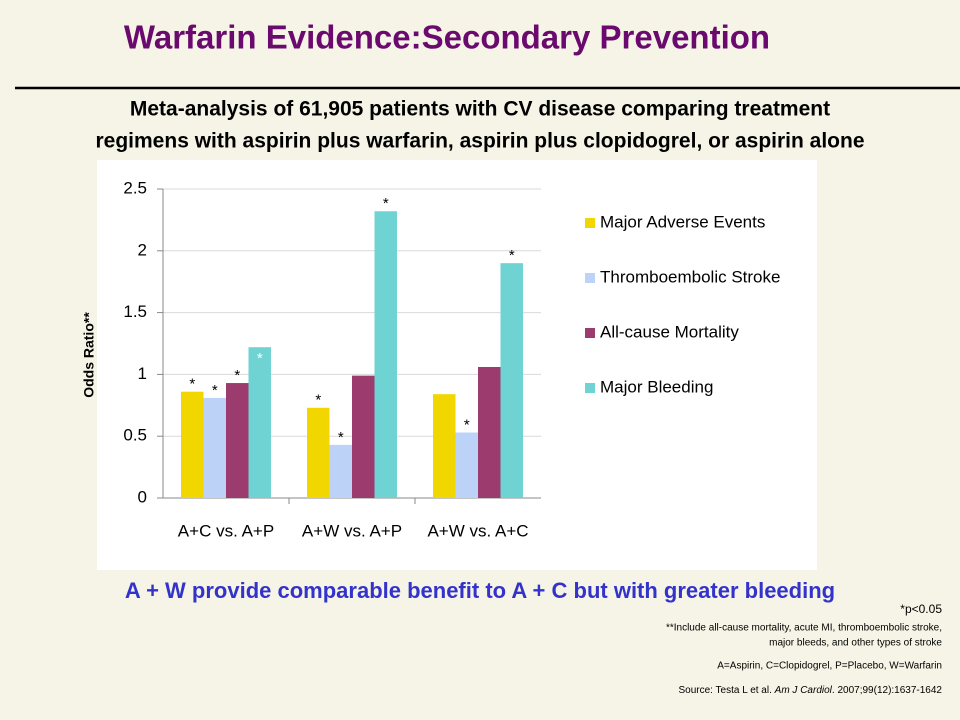 The image size is (960, 720). I want to click on slide-title: Warfarin Evidence:Secondary Prevention, so click(447, 37).